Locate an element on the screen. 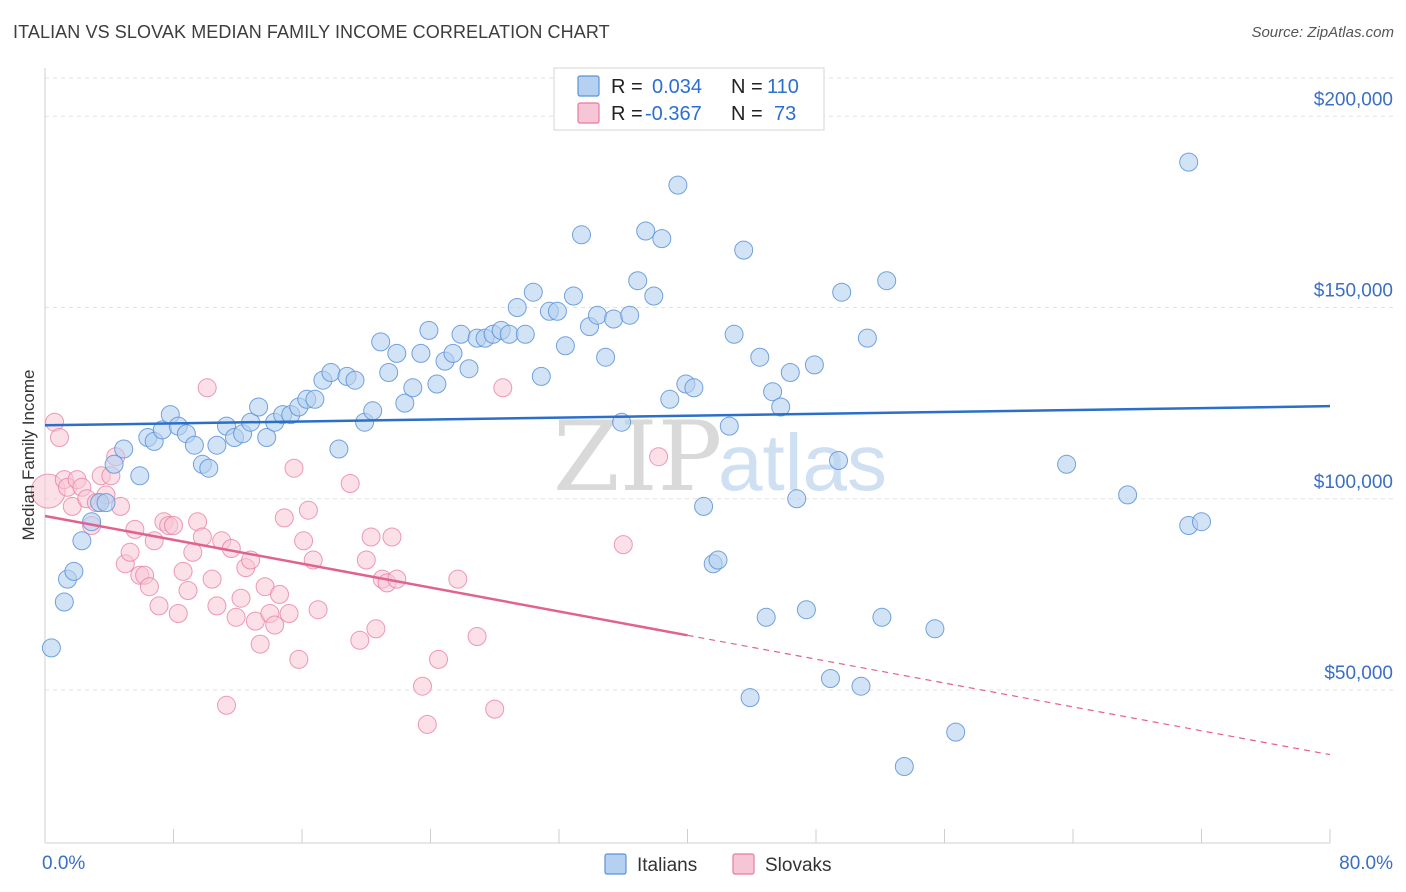 This screenshot has width=1406, height=892. y-tick-labels: $50,000 $100,000 $150,000 $200,000 is located at coordinates (1353, 386).